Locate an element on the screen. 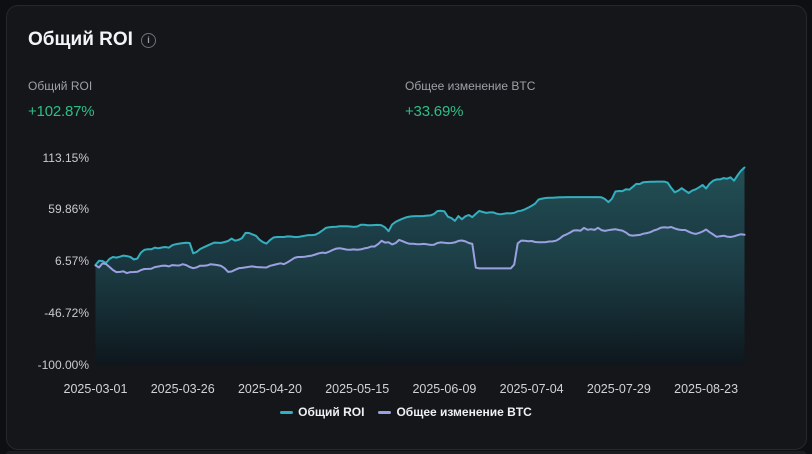 Image resolution: width=812 pixels, height=454 pixels. stat-btc-change-label: Общее изменение BTC is located at coordinates (470, 86).